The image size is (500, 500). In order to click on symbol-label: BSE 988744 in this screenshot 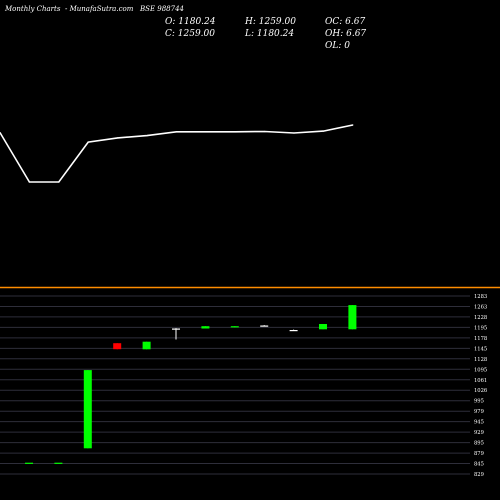, I will do `click(161, 9)`.